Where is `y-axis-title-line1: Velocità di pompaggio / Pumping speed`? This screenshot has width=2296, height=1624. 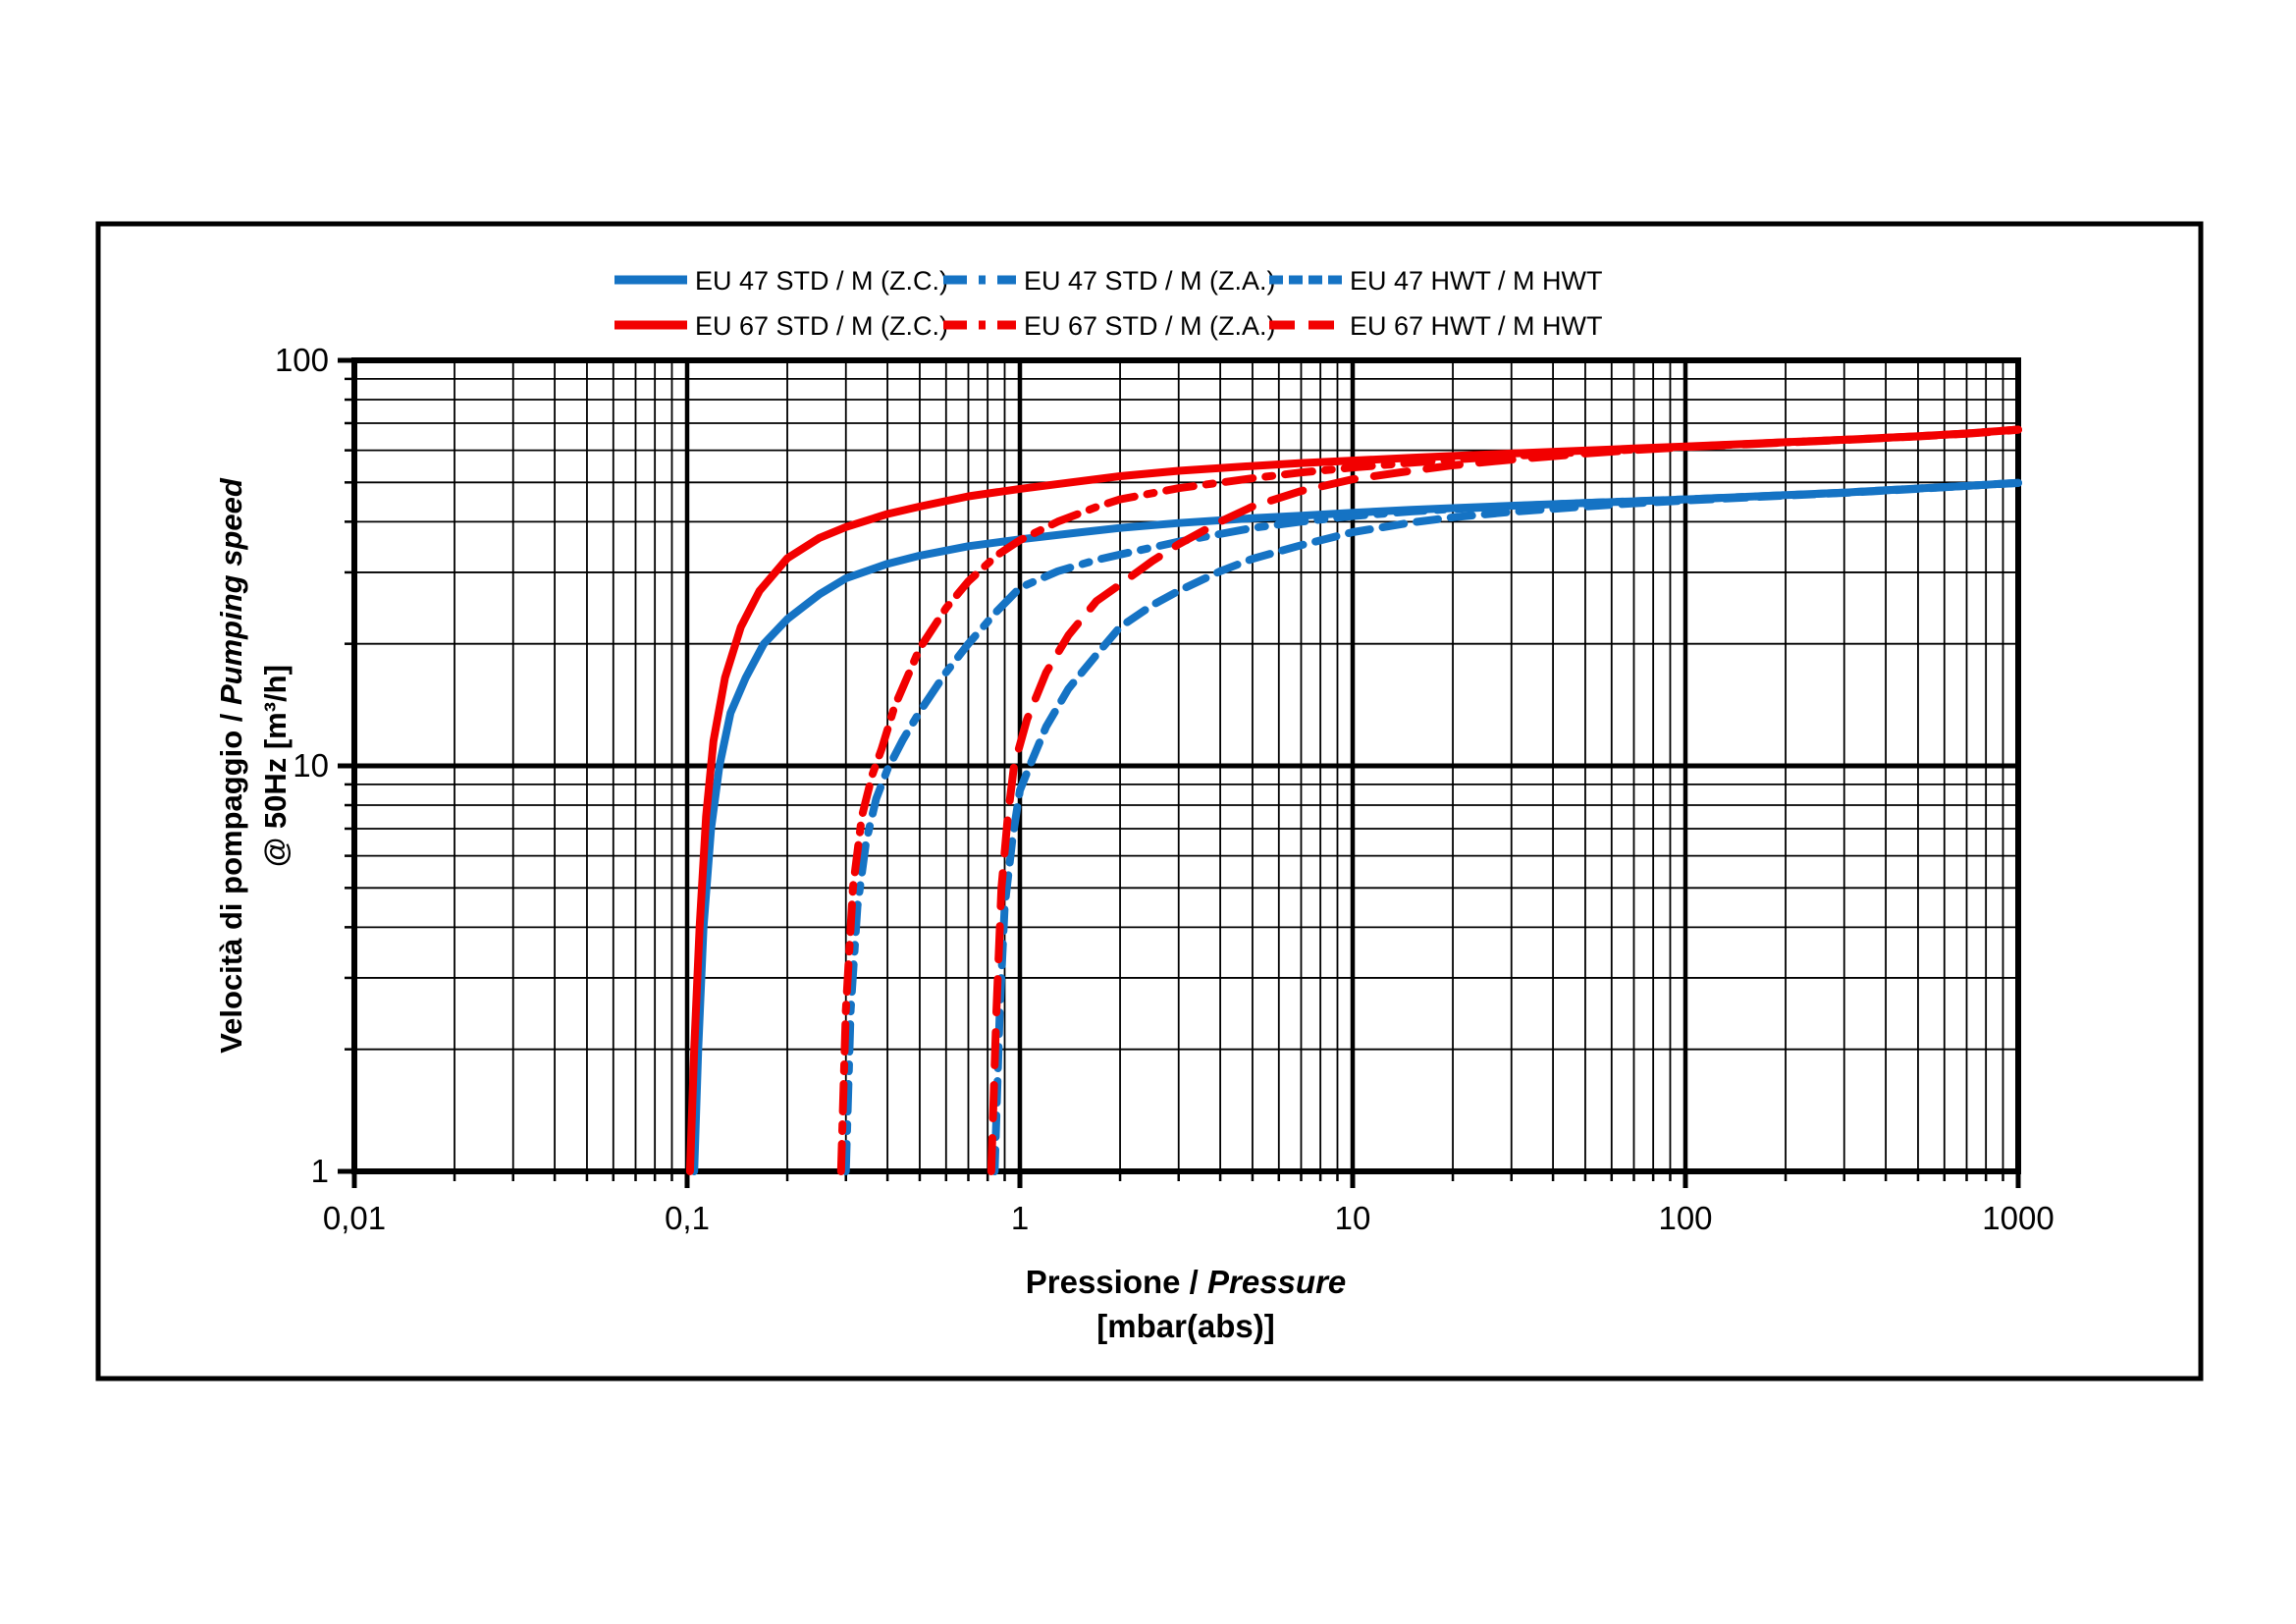
y-axis-title-line1: Velocità di pompaggio / Pumping speed is located at coordinates (231, 766).